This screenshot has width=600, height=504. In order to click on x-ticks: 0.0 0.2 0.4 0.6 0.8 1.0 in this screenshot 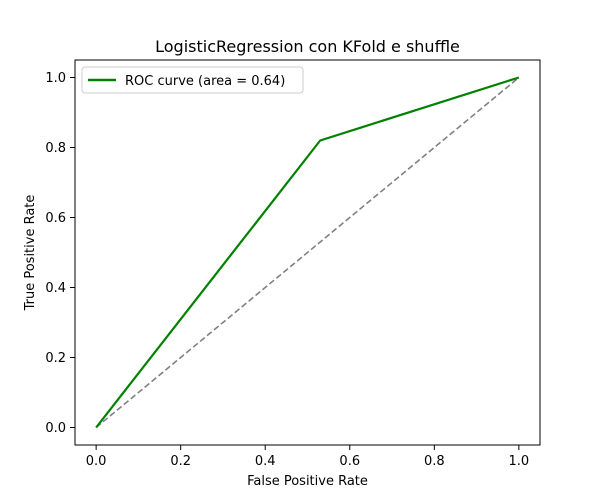, I will do `click(307, 457)`.